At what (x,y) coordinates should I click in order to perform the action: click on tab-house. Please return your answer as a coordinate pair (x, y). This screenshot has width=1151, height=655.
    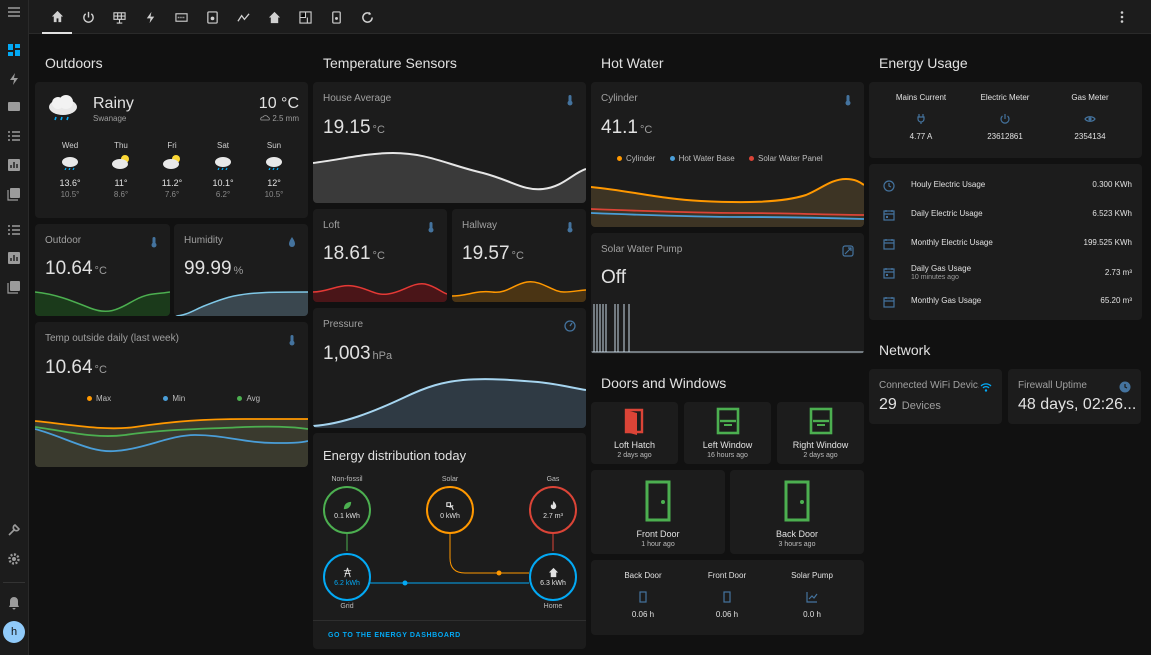
    Looking at the image, I should click on (274, 17).